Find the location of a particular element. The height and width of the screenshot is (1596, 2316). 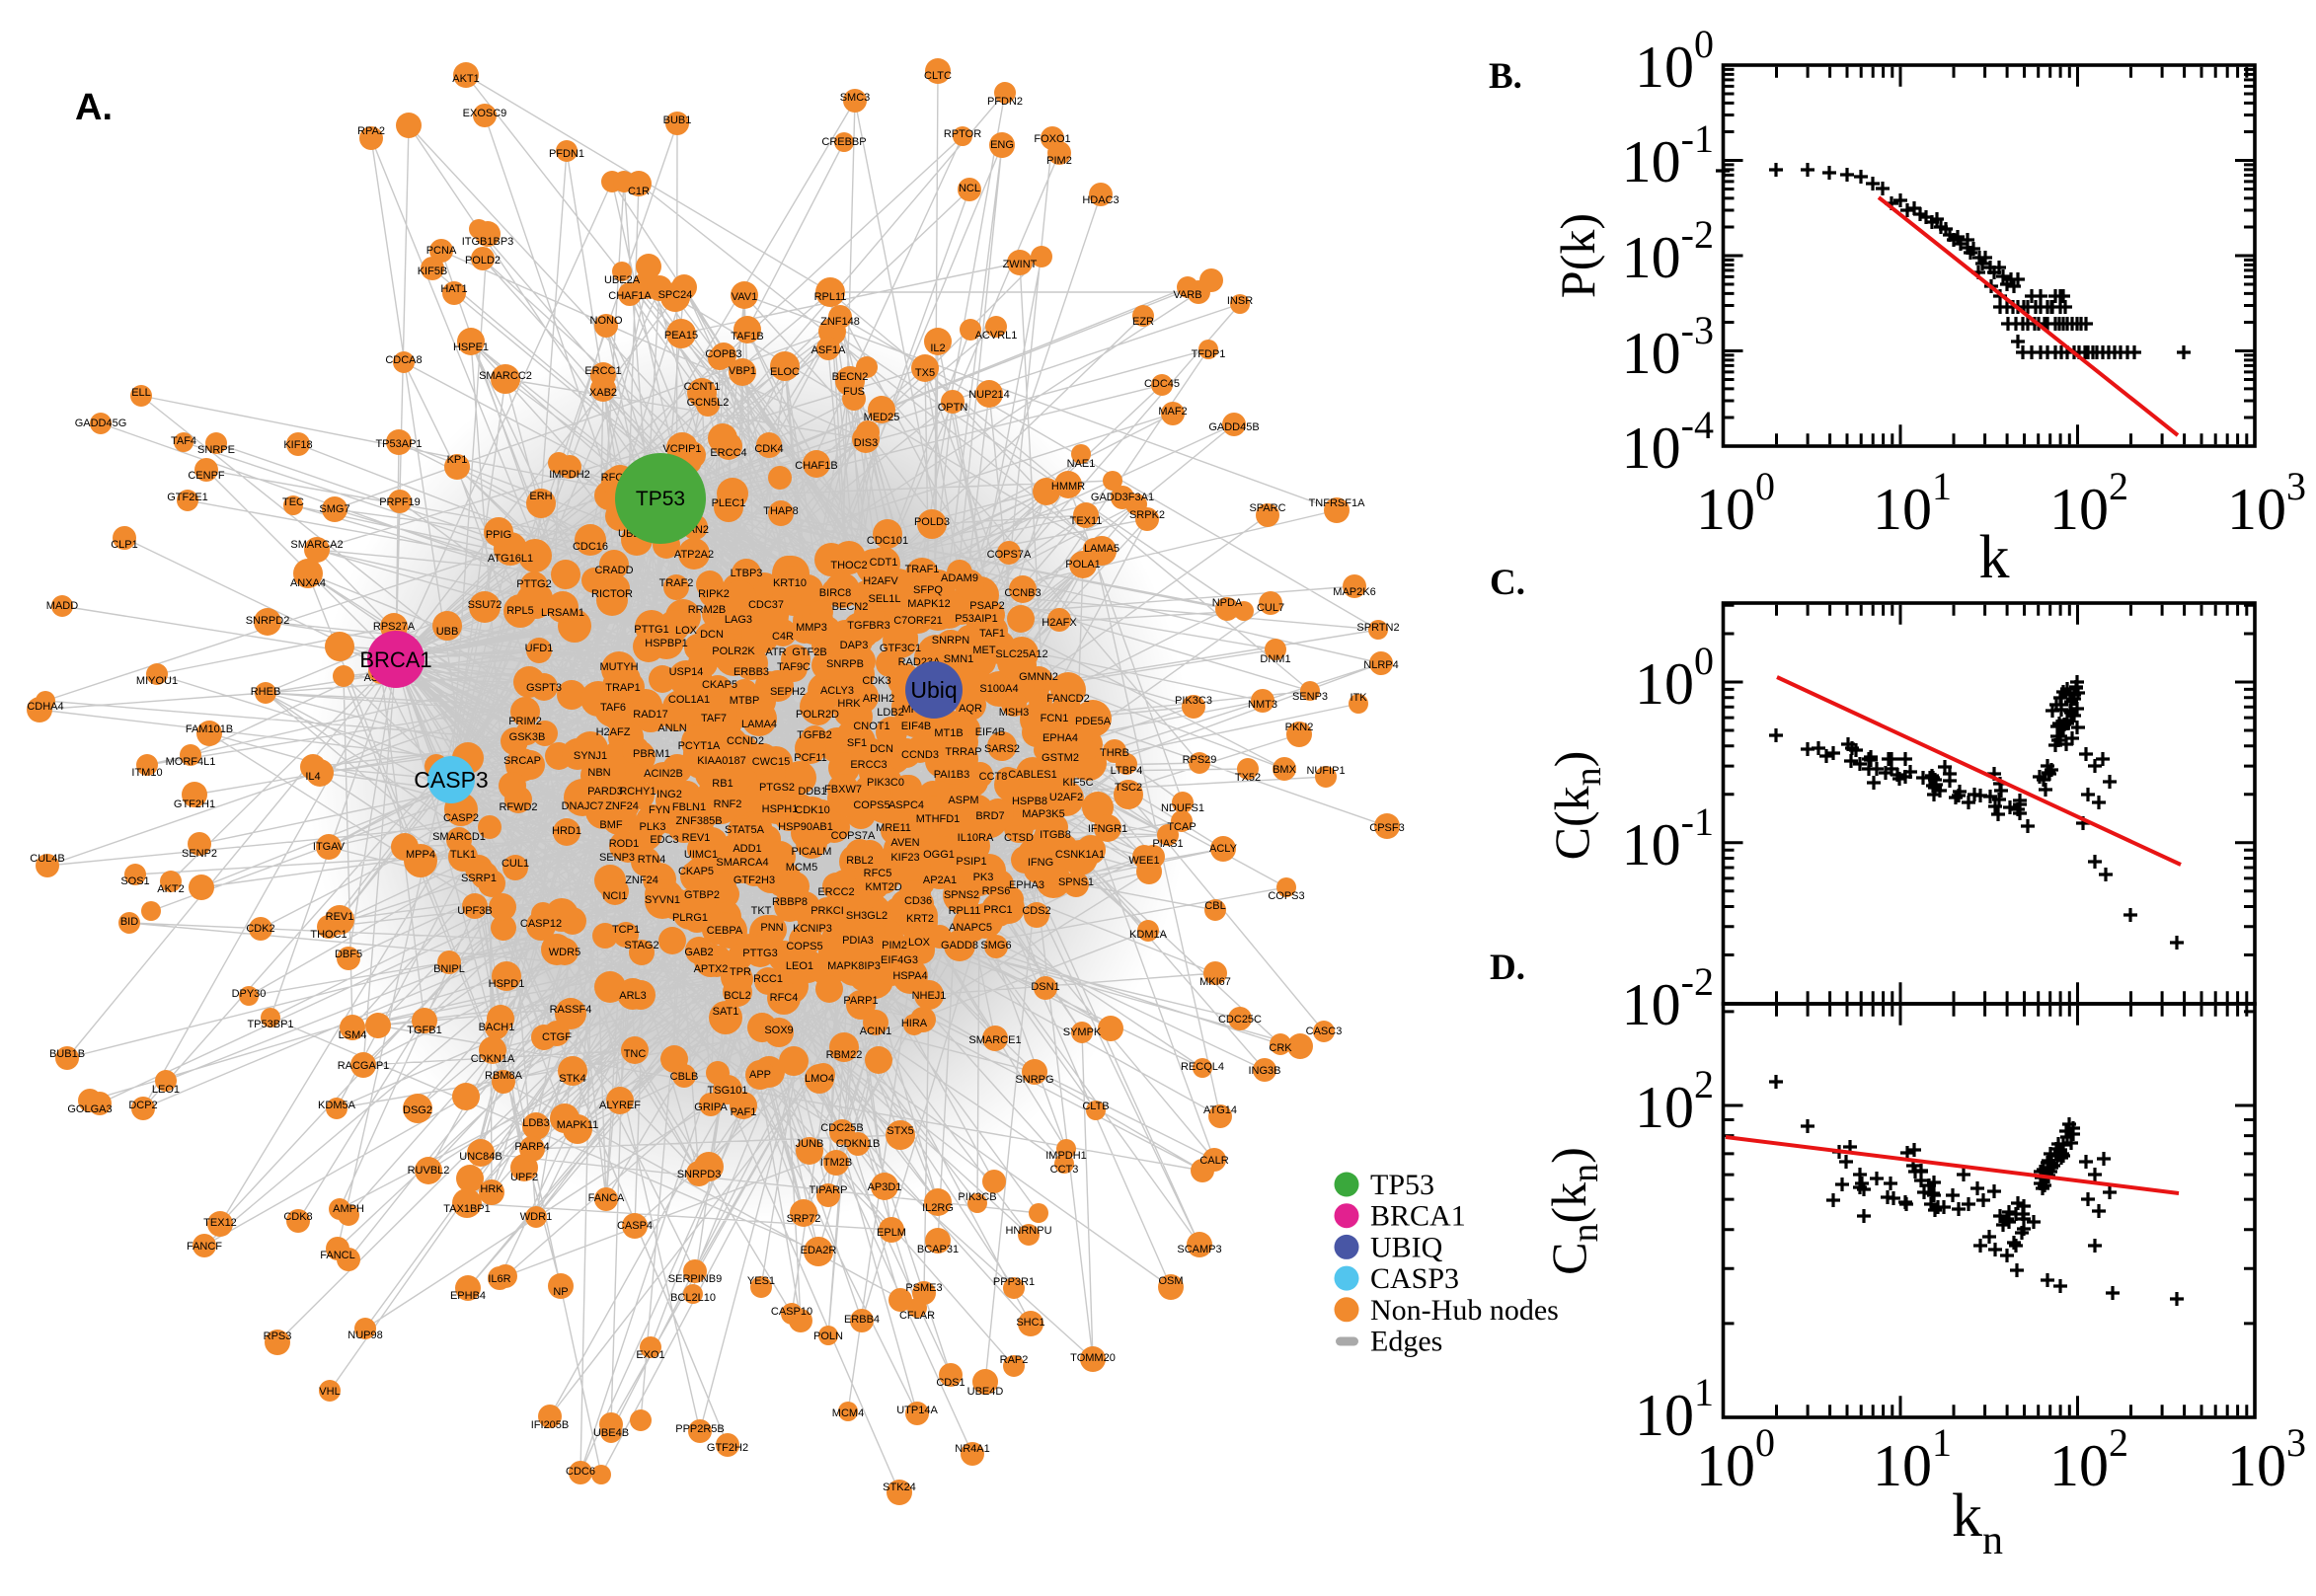

svg-text: CUL7 is located at coordinates (1270, 608).